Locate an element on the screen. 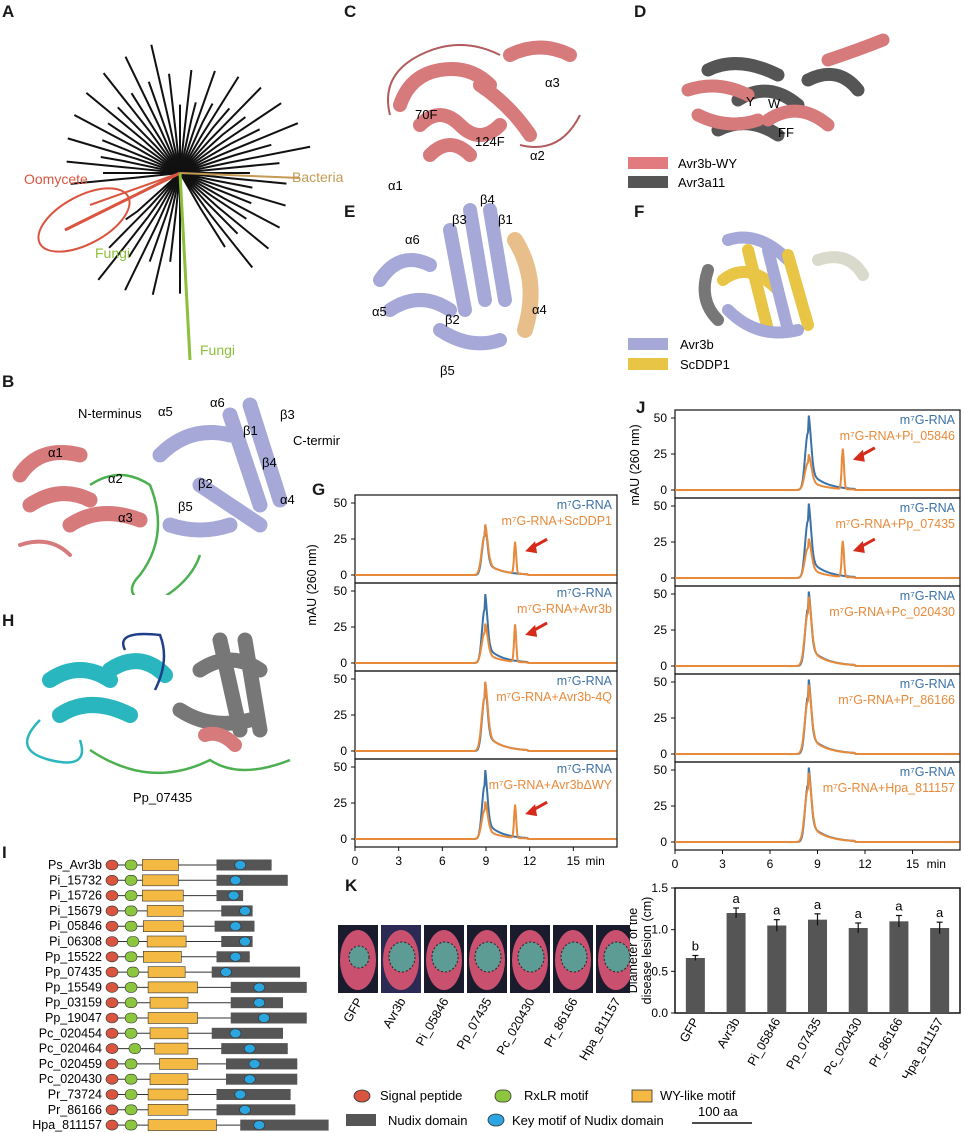 This screenshot has height=1133, width=965. panel-letter-i: I is located at coordinates (4, 852).